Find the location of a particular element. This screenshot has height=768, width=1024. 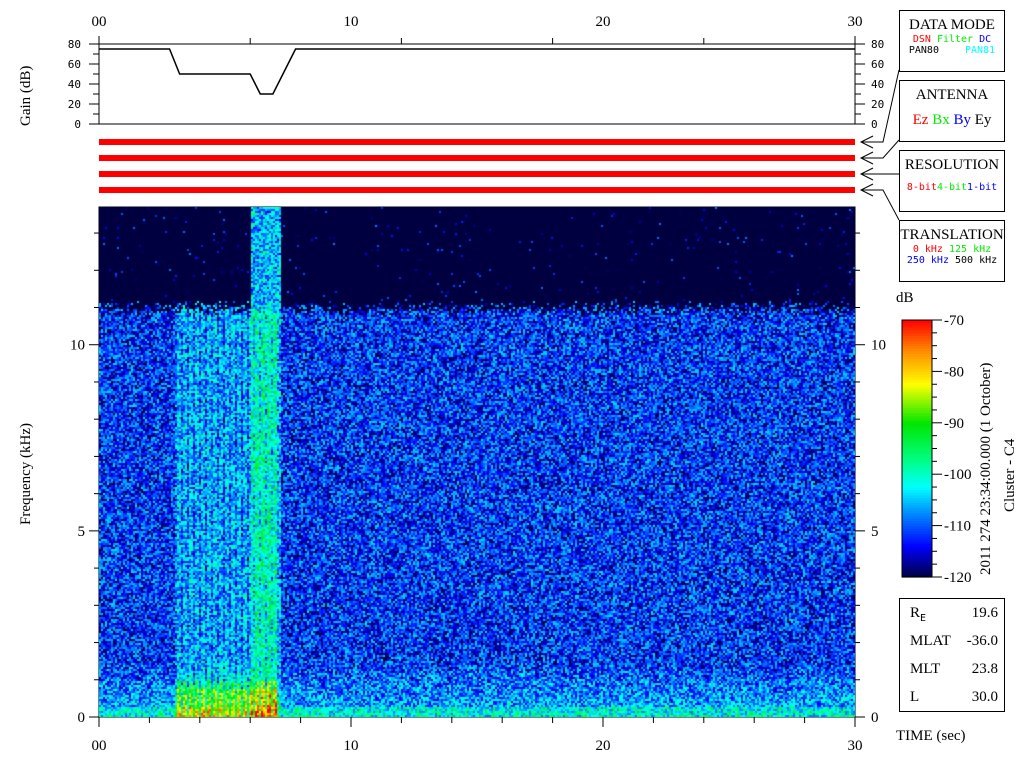

data-mode-row: DSN Filter DC is located at coordinates (952, 39).